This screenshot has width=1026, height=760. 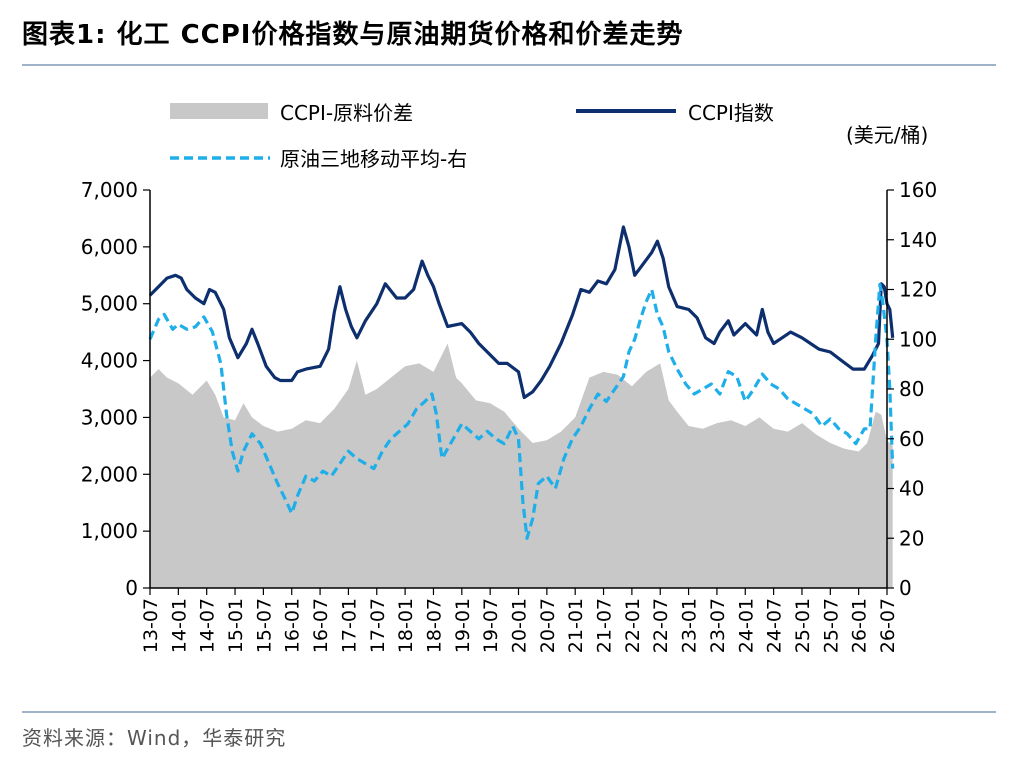 What do you see at coordinates (576, 625) in the screenshot?
I see `x-tick-label: 21-01` at bounding box center [576, 625].